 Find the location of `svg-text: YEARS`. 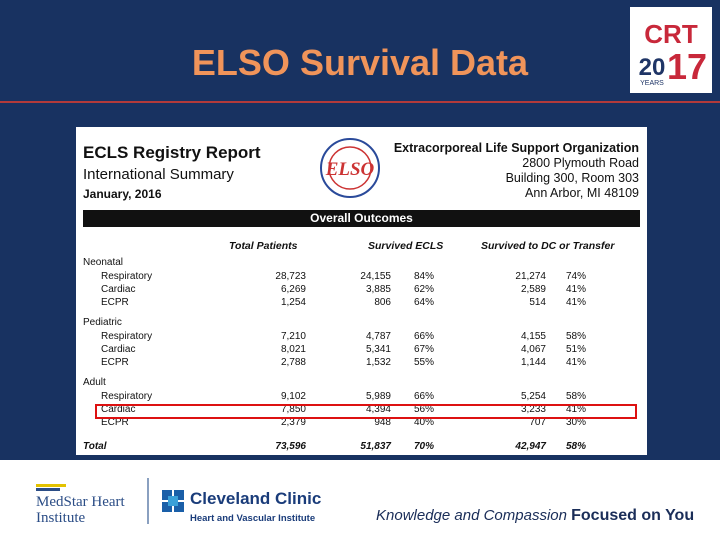

svg-text: YEARS is located at coordinates (652, 83).